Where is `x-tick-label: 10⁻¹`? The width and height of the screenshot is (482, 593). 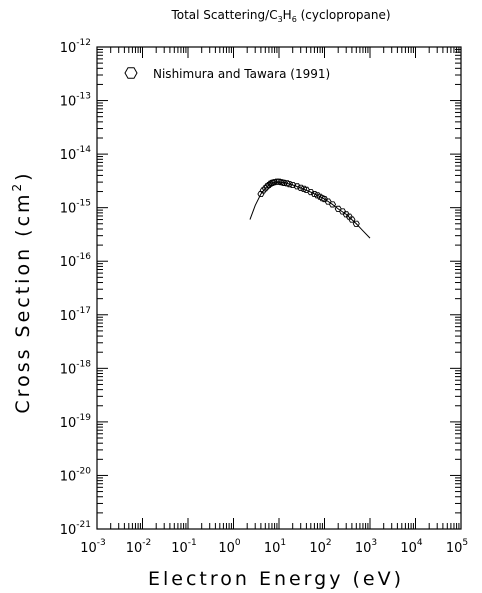 x-tick-label: 10⁻¹ is located at coordinates (184, 547).